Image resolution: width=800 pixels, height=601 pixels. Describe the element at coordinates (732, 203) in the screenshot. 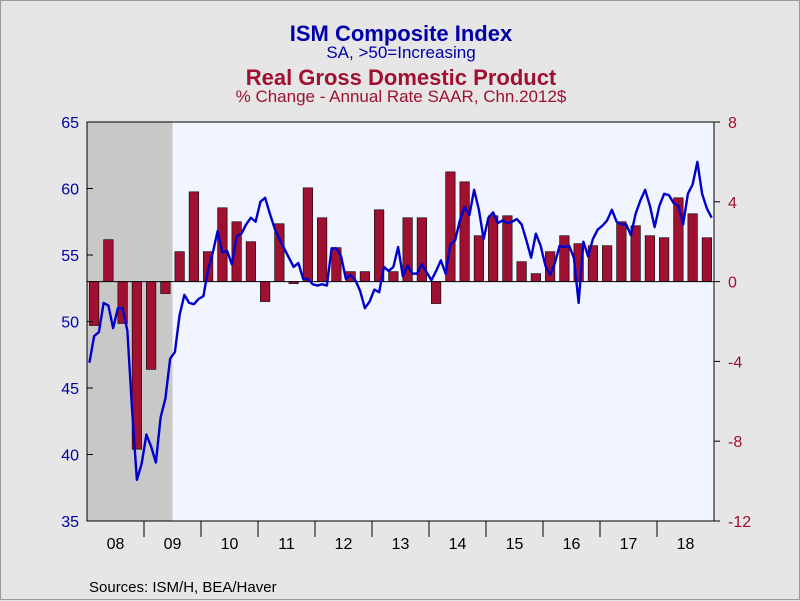

I see `right-axis-tick-label: 4` at that location.